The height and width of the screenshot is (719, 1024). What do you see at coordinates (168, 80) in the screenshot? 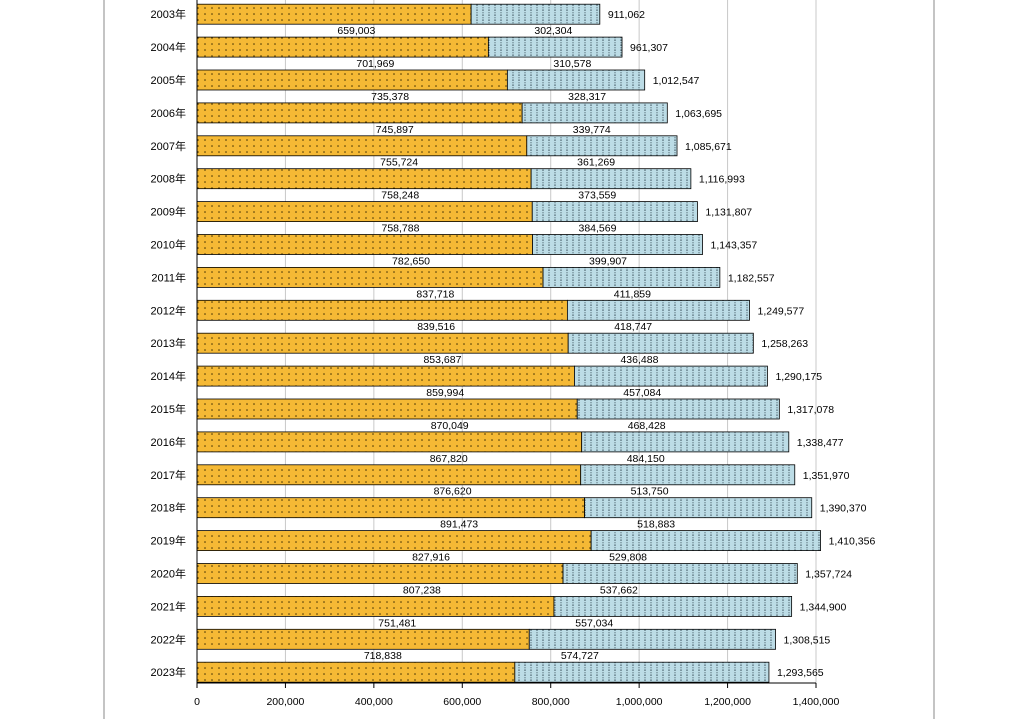
I see `category-label: 2005年` at bounding box center [168, 80].